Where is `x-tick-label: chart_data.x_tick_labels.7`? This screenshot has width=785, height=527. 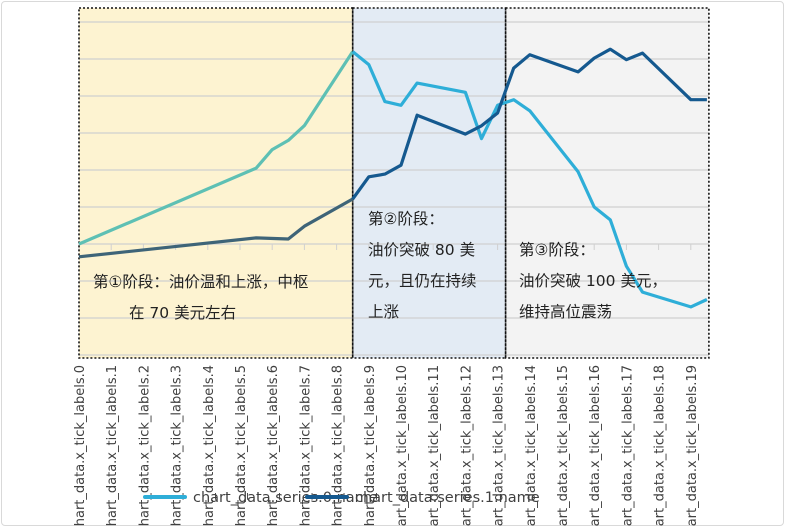 x-tick-label: chart_data.x_tick_labels.7 is located at coordinates (305, 446).